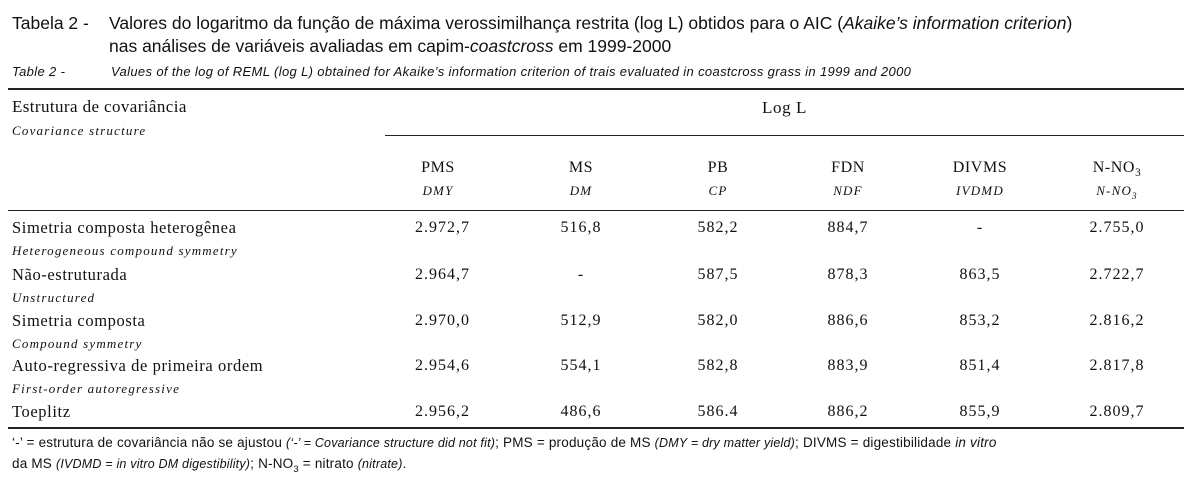 This screenshot has height=496, width=1192. Describe the element at coordinates (438, 190) in the screenshot. I see `column-header-dmy: DMY` at that location.